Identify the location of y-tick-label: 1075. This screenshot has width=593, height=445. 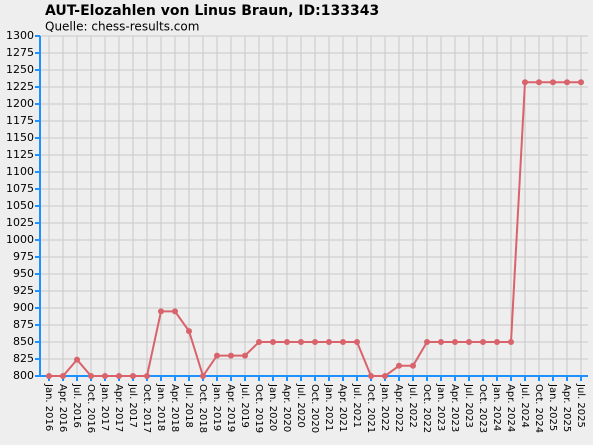
(20, 188).